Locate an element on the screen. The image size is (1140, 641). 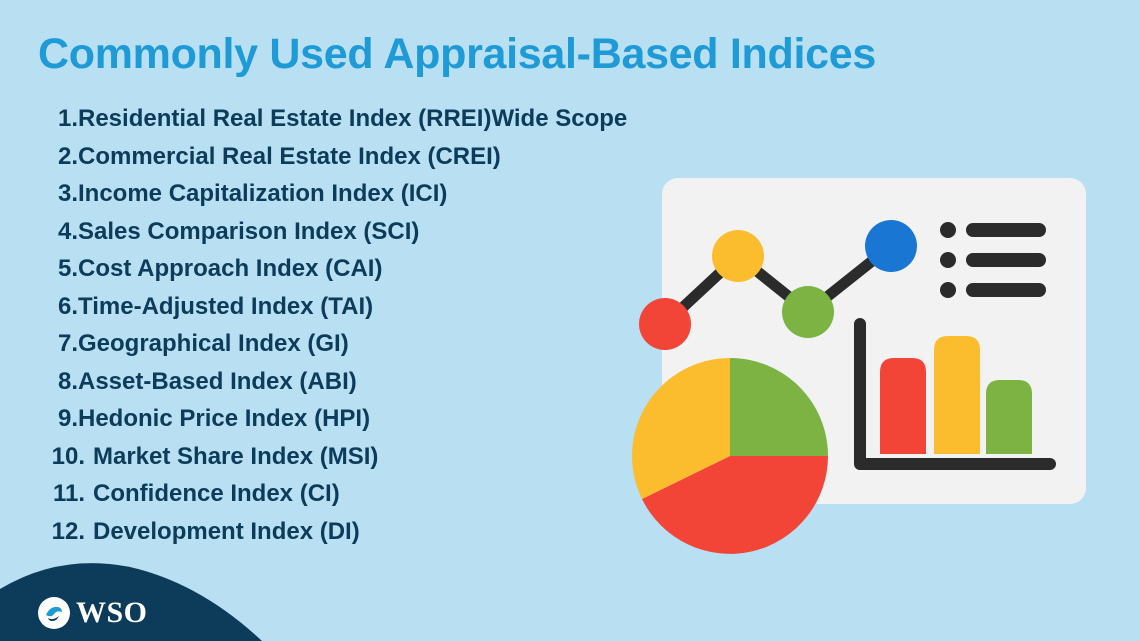
list-item-number: 7. is located at coordinates (67, 343).